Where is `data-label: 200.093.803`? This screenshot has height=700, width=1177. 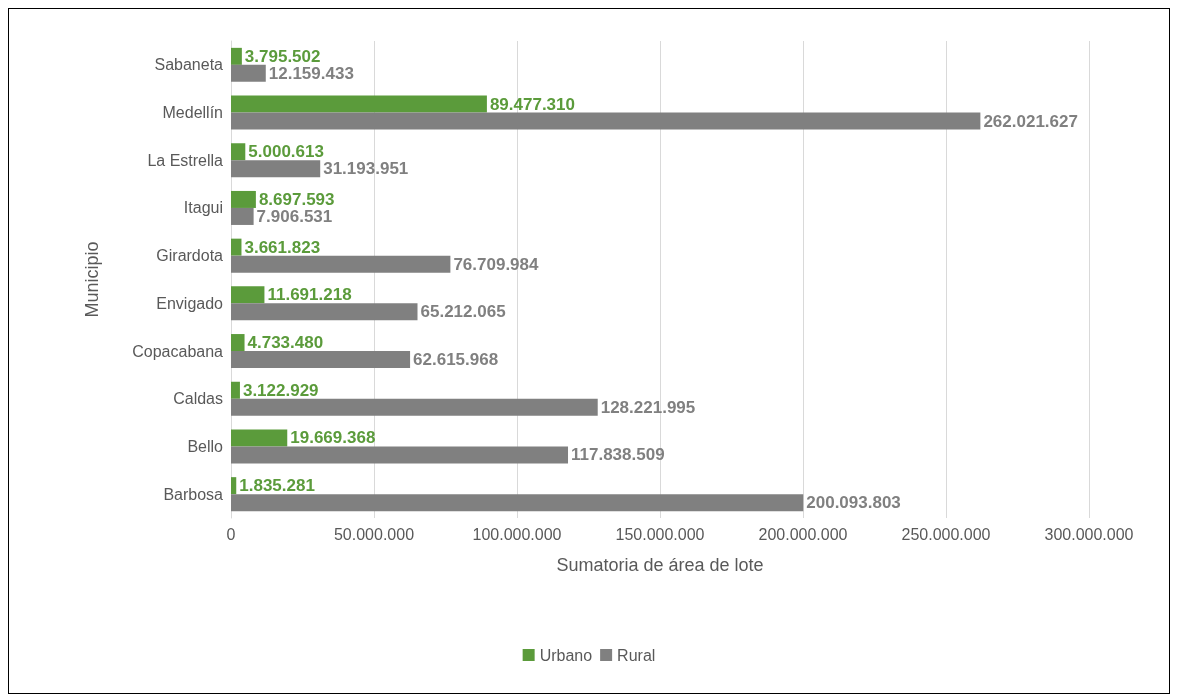
data-label: 200.093.803 is located at coordinates (853, 503).